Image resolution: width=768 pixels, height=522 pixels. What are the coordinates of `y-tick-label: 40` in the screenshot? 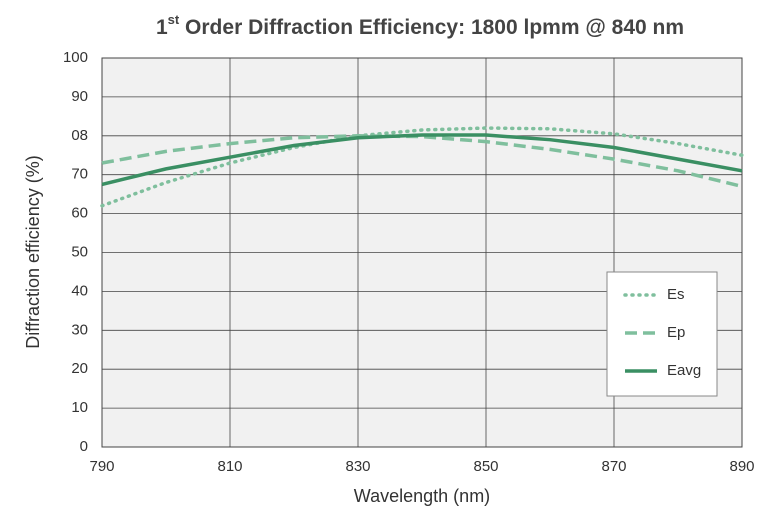 It's located at (79, 290).